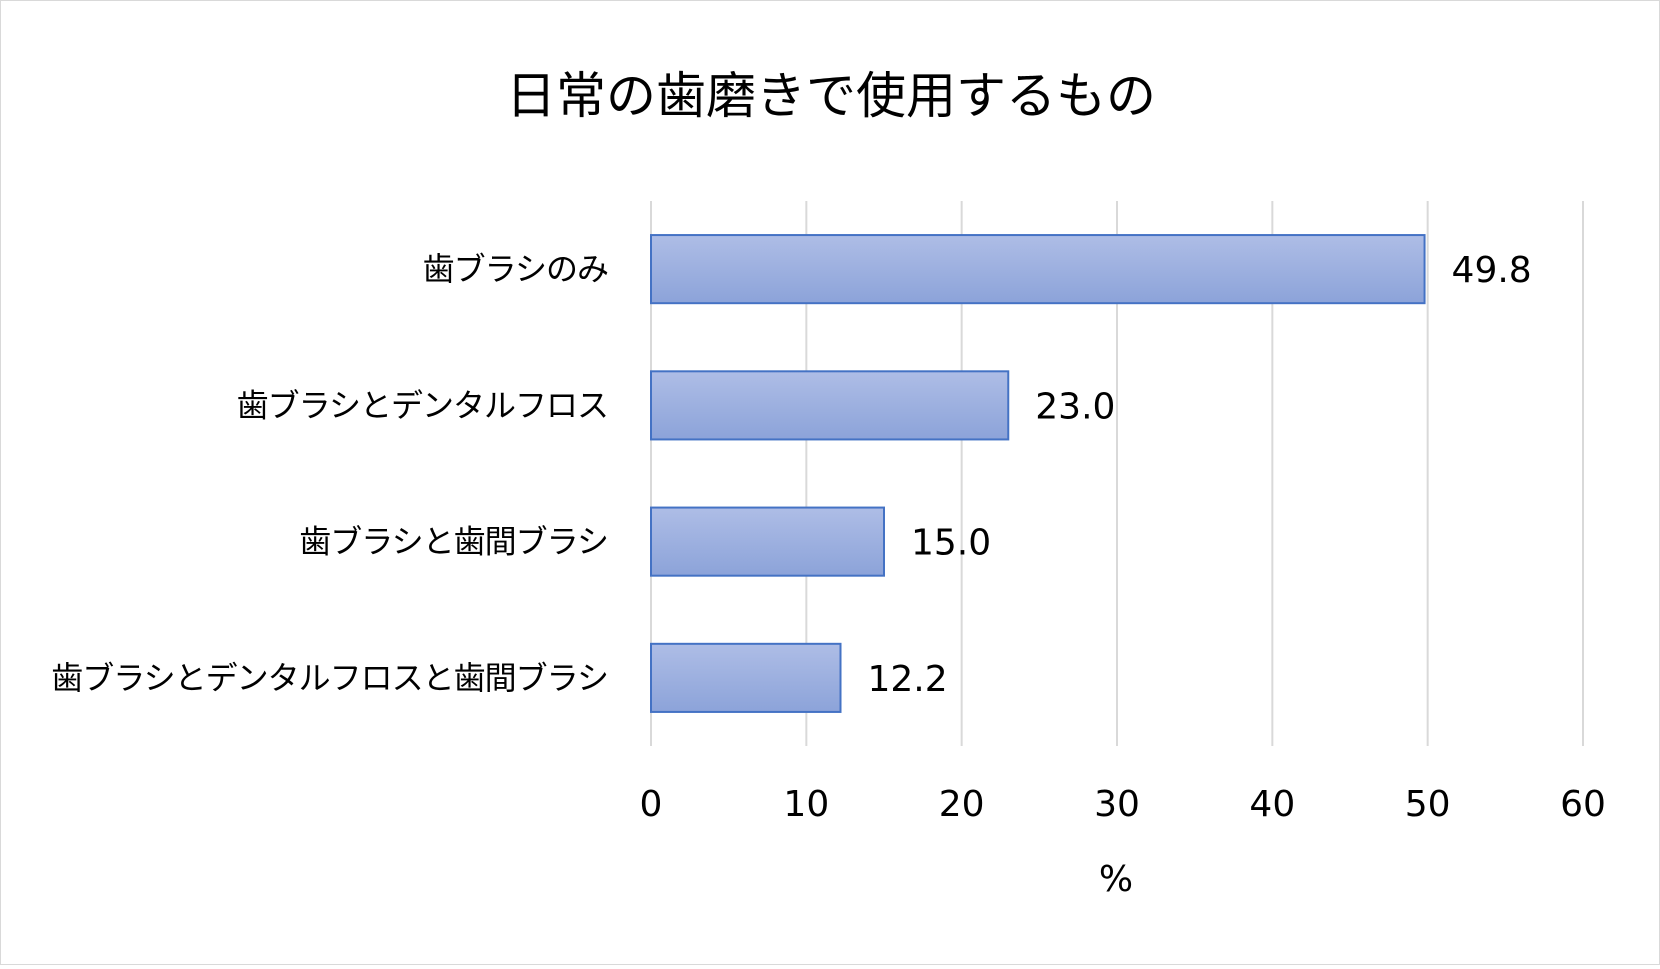 The width and height of the screenshot is (1660, 969). I want to click on chart-title: 日常の歯磨きで使用するもの, so click(831, 96).